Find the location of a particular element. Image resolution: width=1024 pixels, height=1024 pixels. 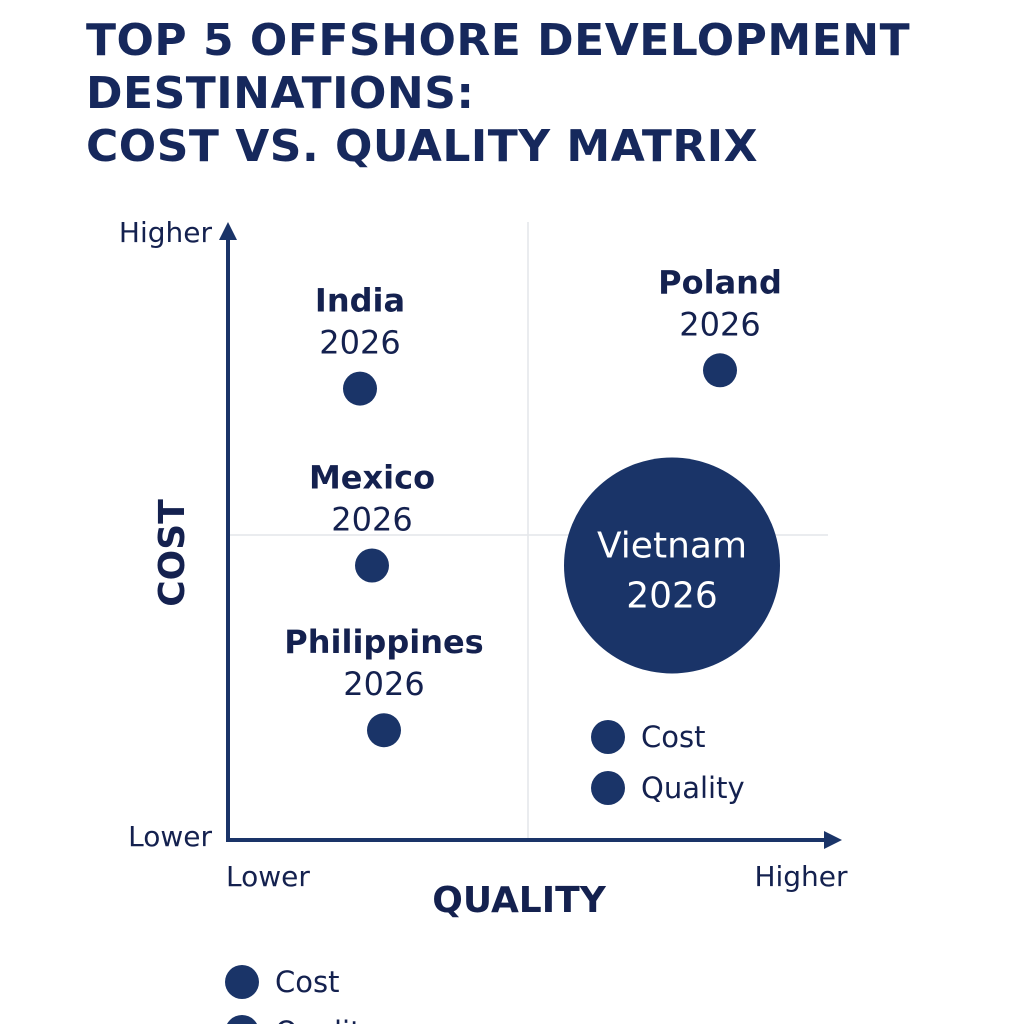

point-label: Poland is located at coordinates (720, 282).